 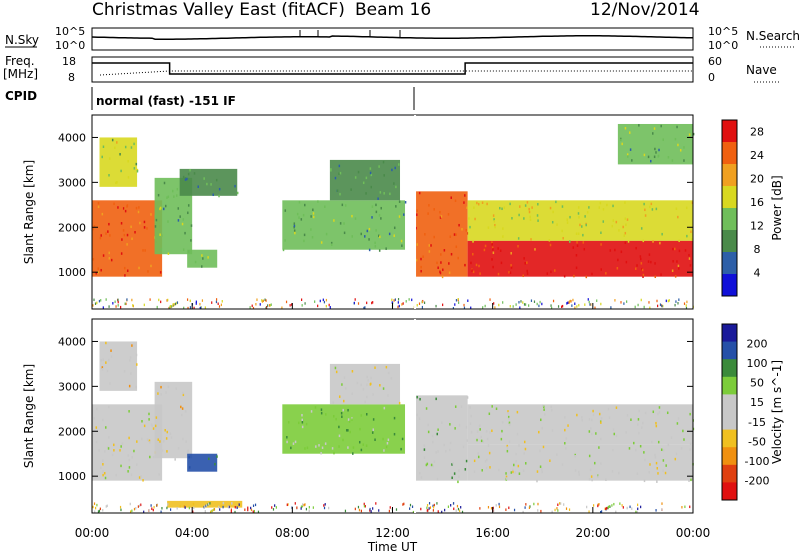 What do you see at coordinates (166, 101) in the screenshot?
I see `cpid-text: normal (fast) -151 IF` at bounding box center [166, 101].